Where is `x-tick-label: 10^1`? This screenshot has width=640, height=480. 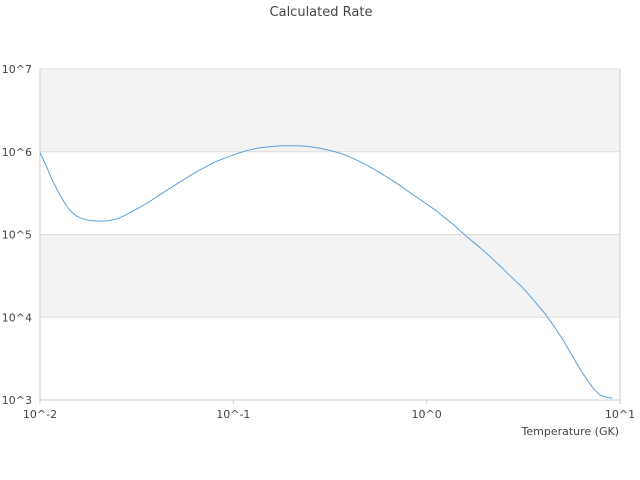
x-tick-label: 10^1 is located at coordinates (620, 414).